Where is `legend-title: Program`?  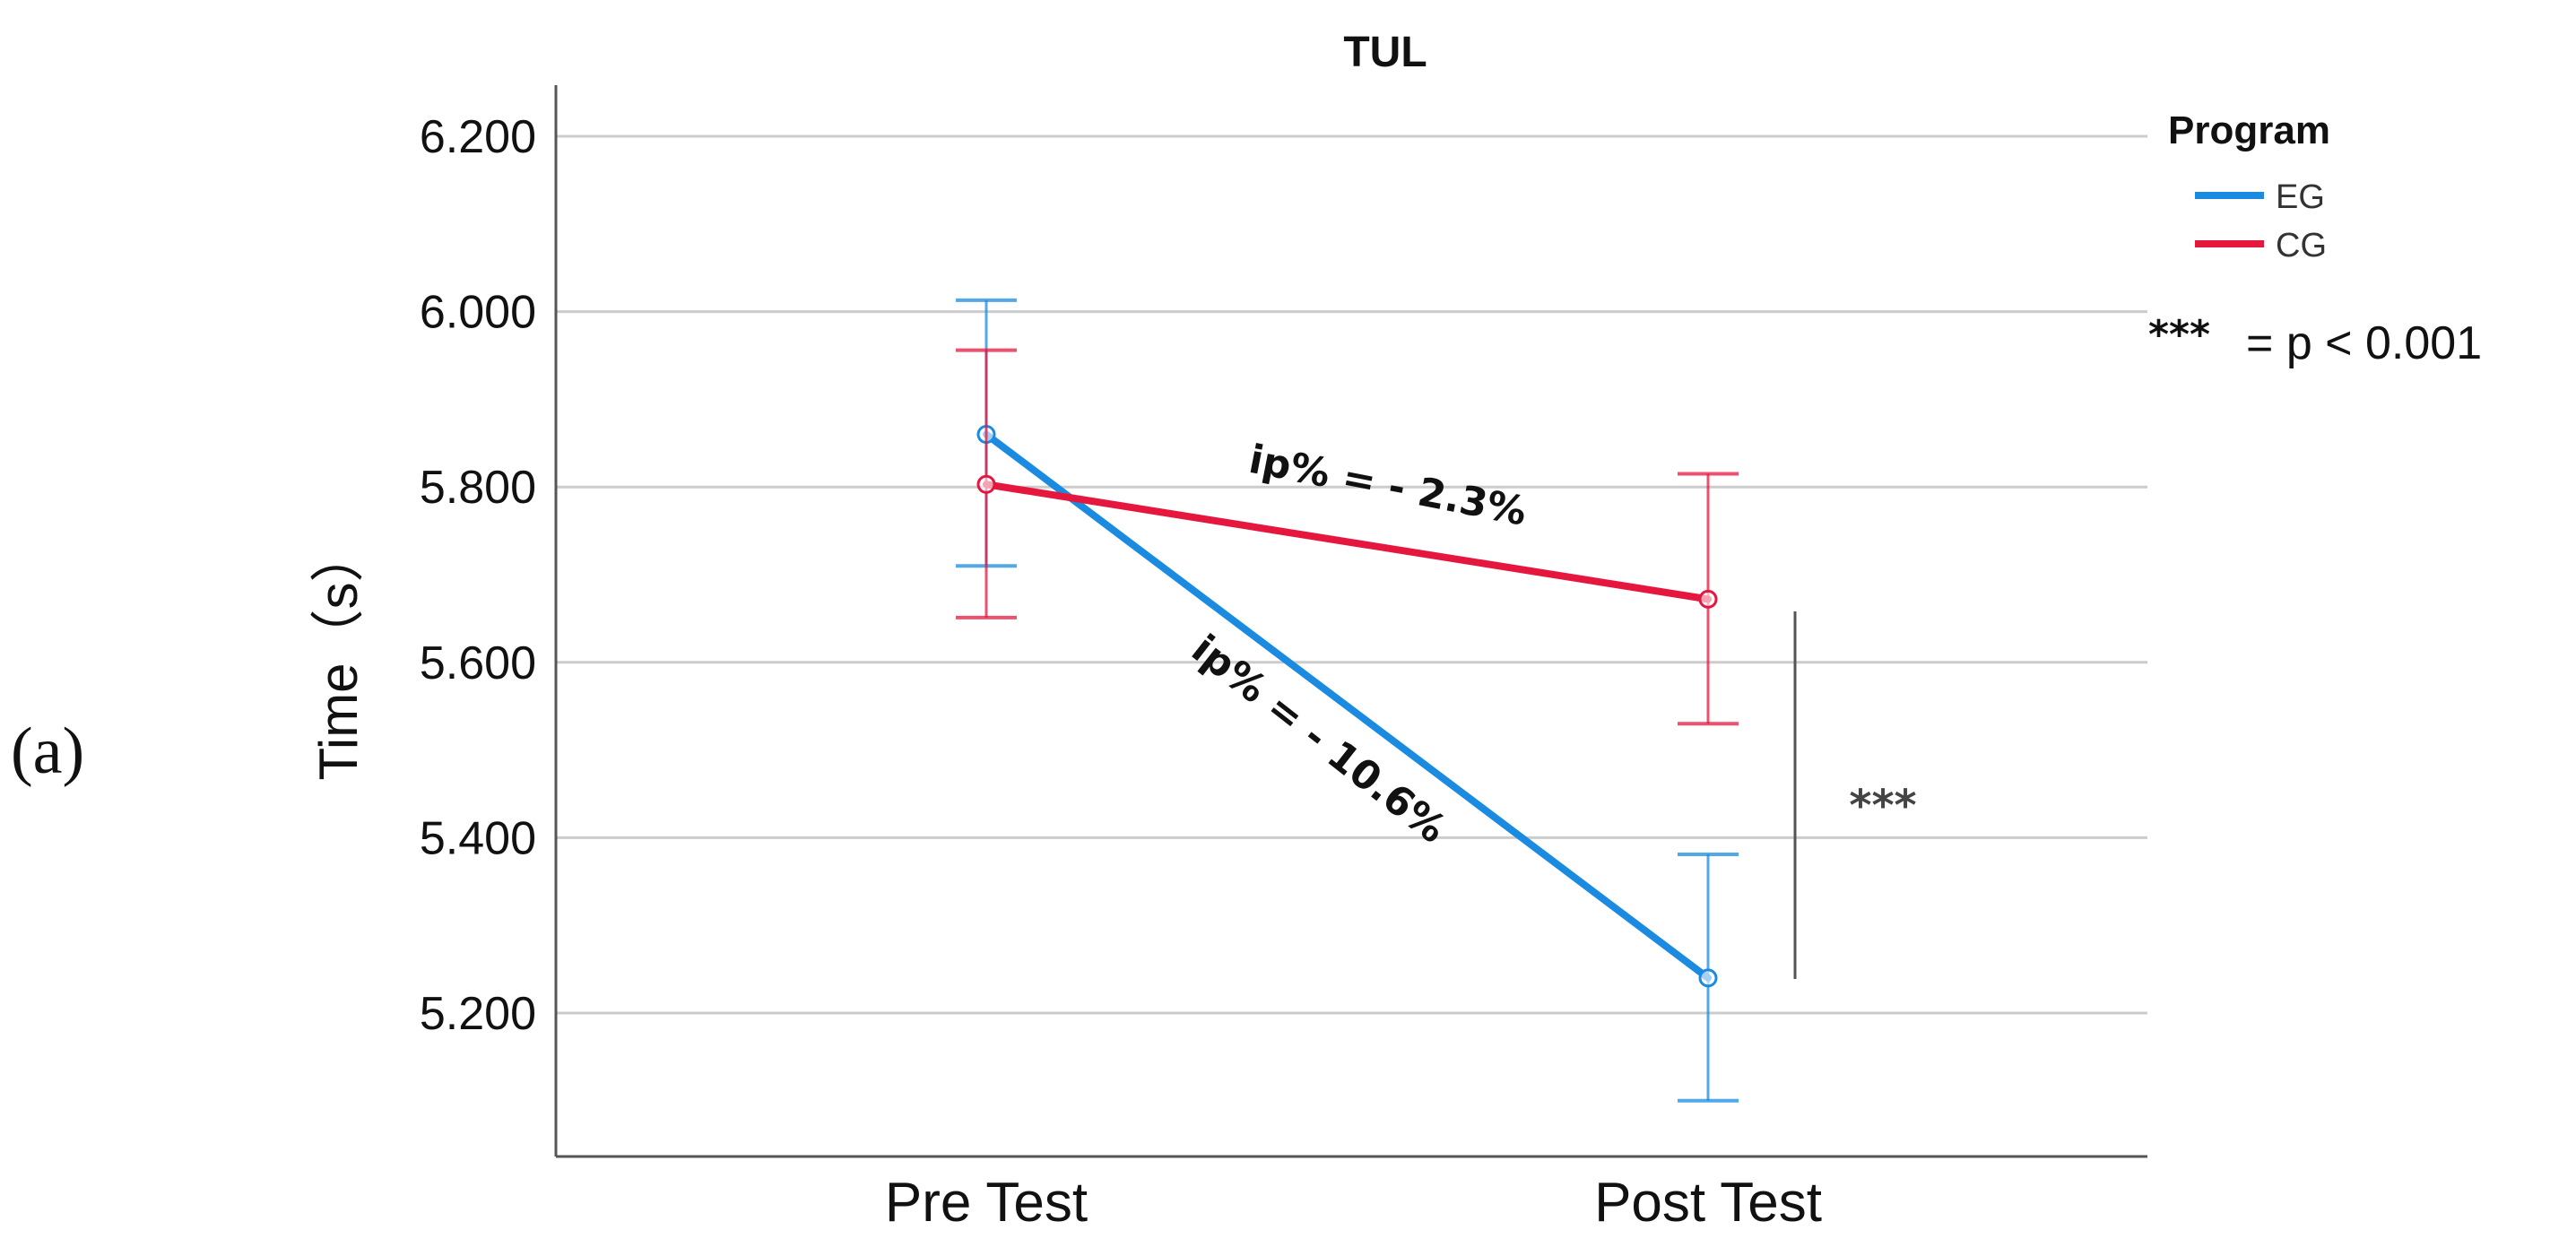 legend-title: Program is located at coordinates (2249, 130).